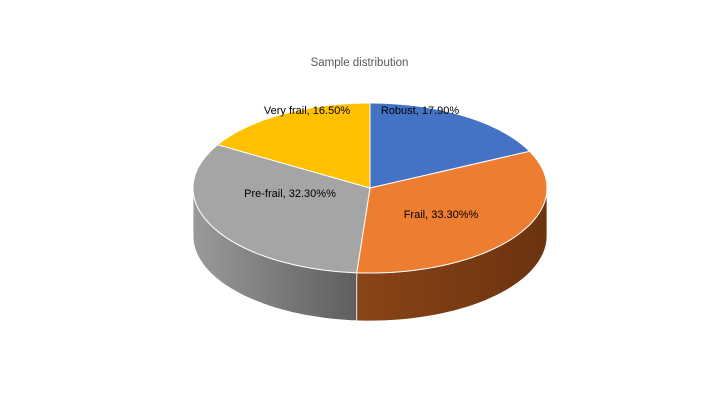 This screenshot has width=719, height=405. I want to click on data-label-very-frail: Very frail, 16.50%, so click(307, 111).